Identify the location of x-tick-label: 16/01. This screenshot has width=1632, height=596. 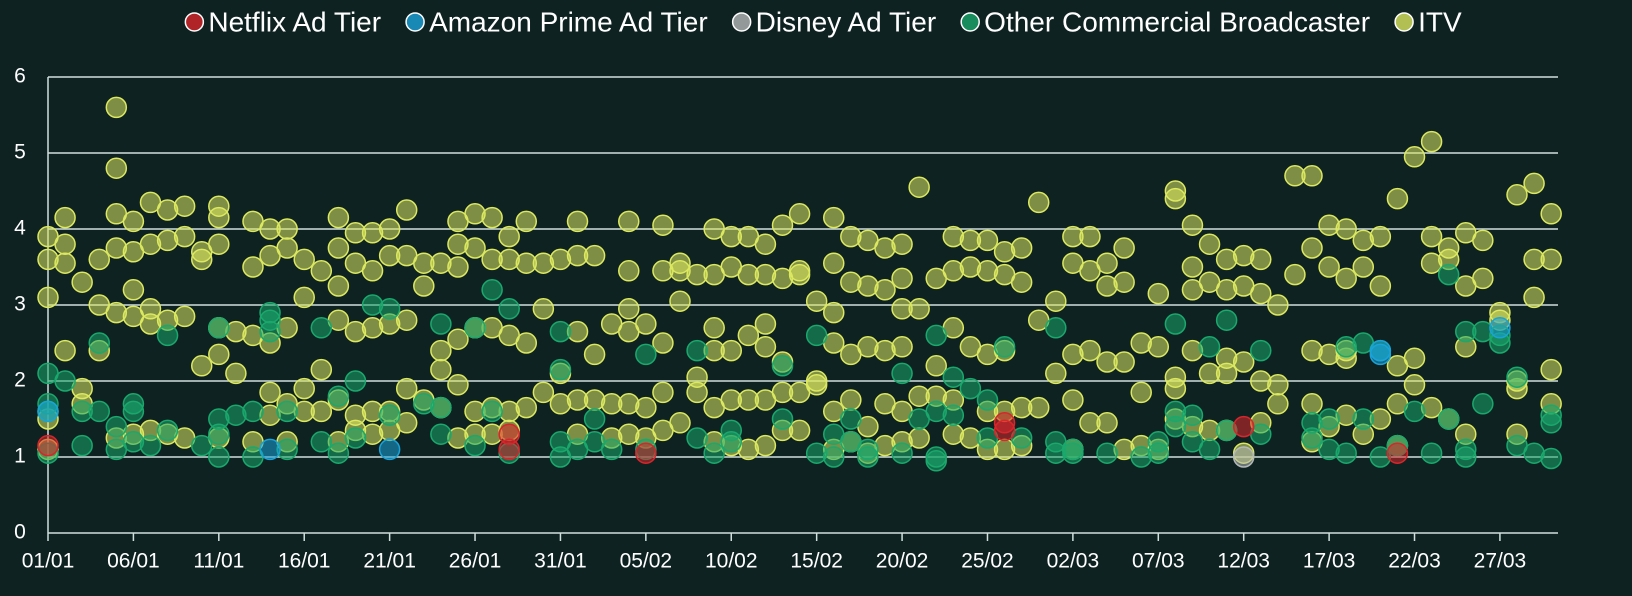
(304, 561).